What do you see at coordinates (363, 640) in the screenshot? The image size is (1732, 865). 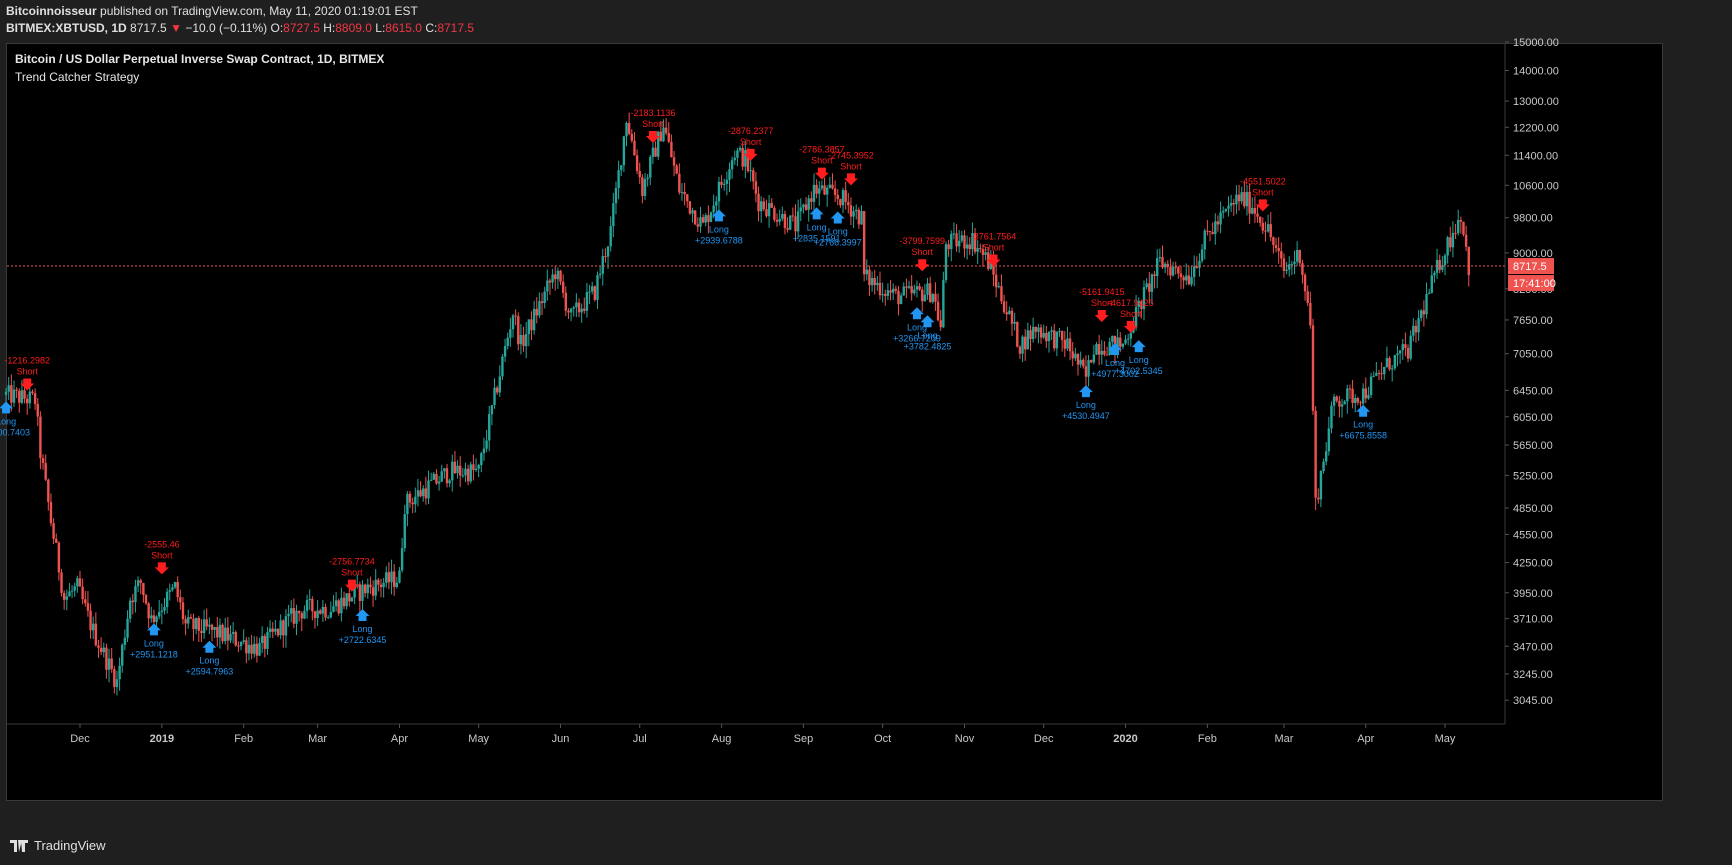 I see `long-pnl-label: +2722.6345` at bounding box center [363, 640].